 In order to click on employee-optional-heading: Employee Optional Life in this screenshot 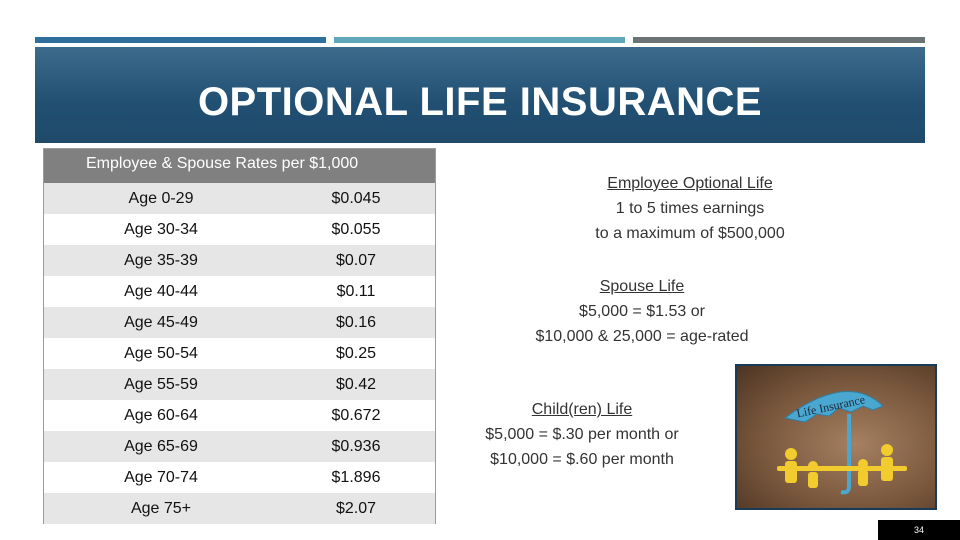, I will do `click(690, 183)`.